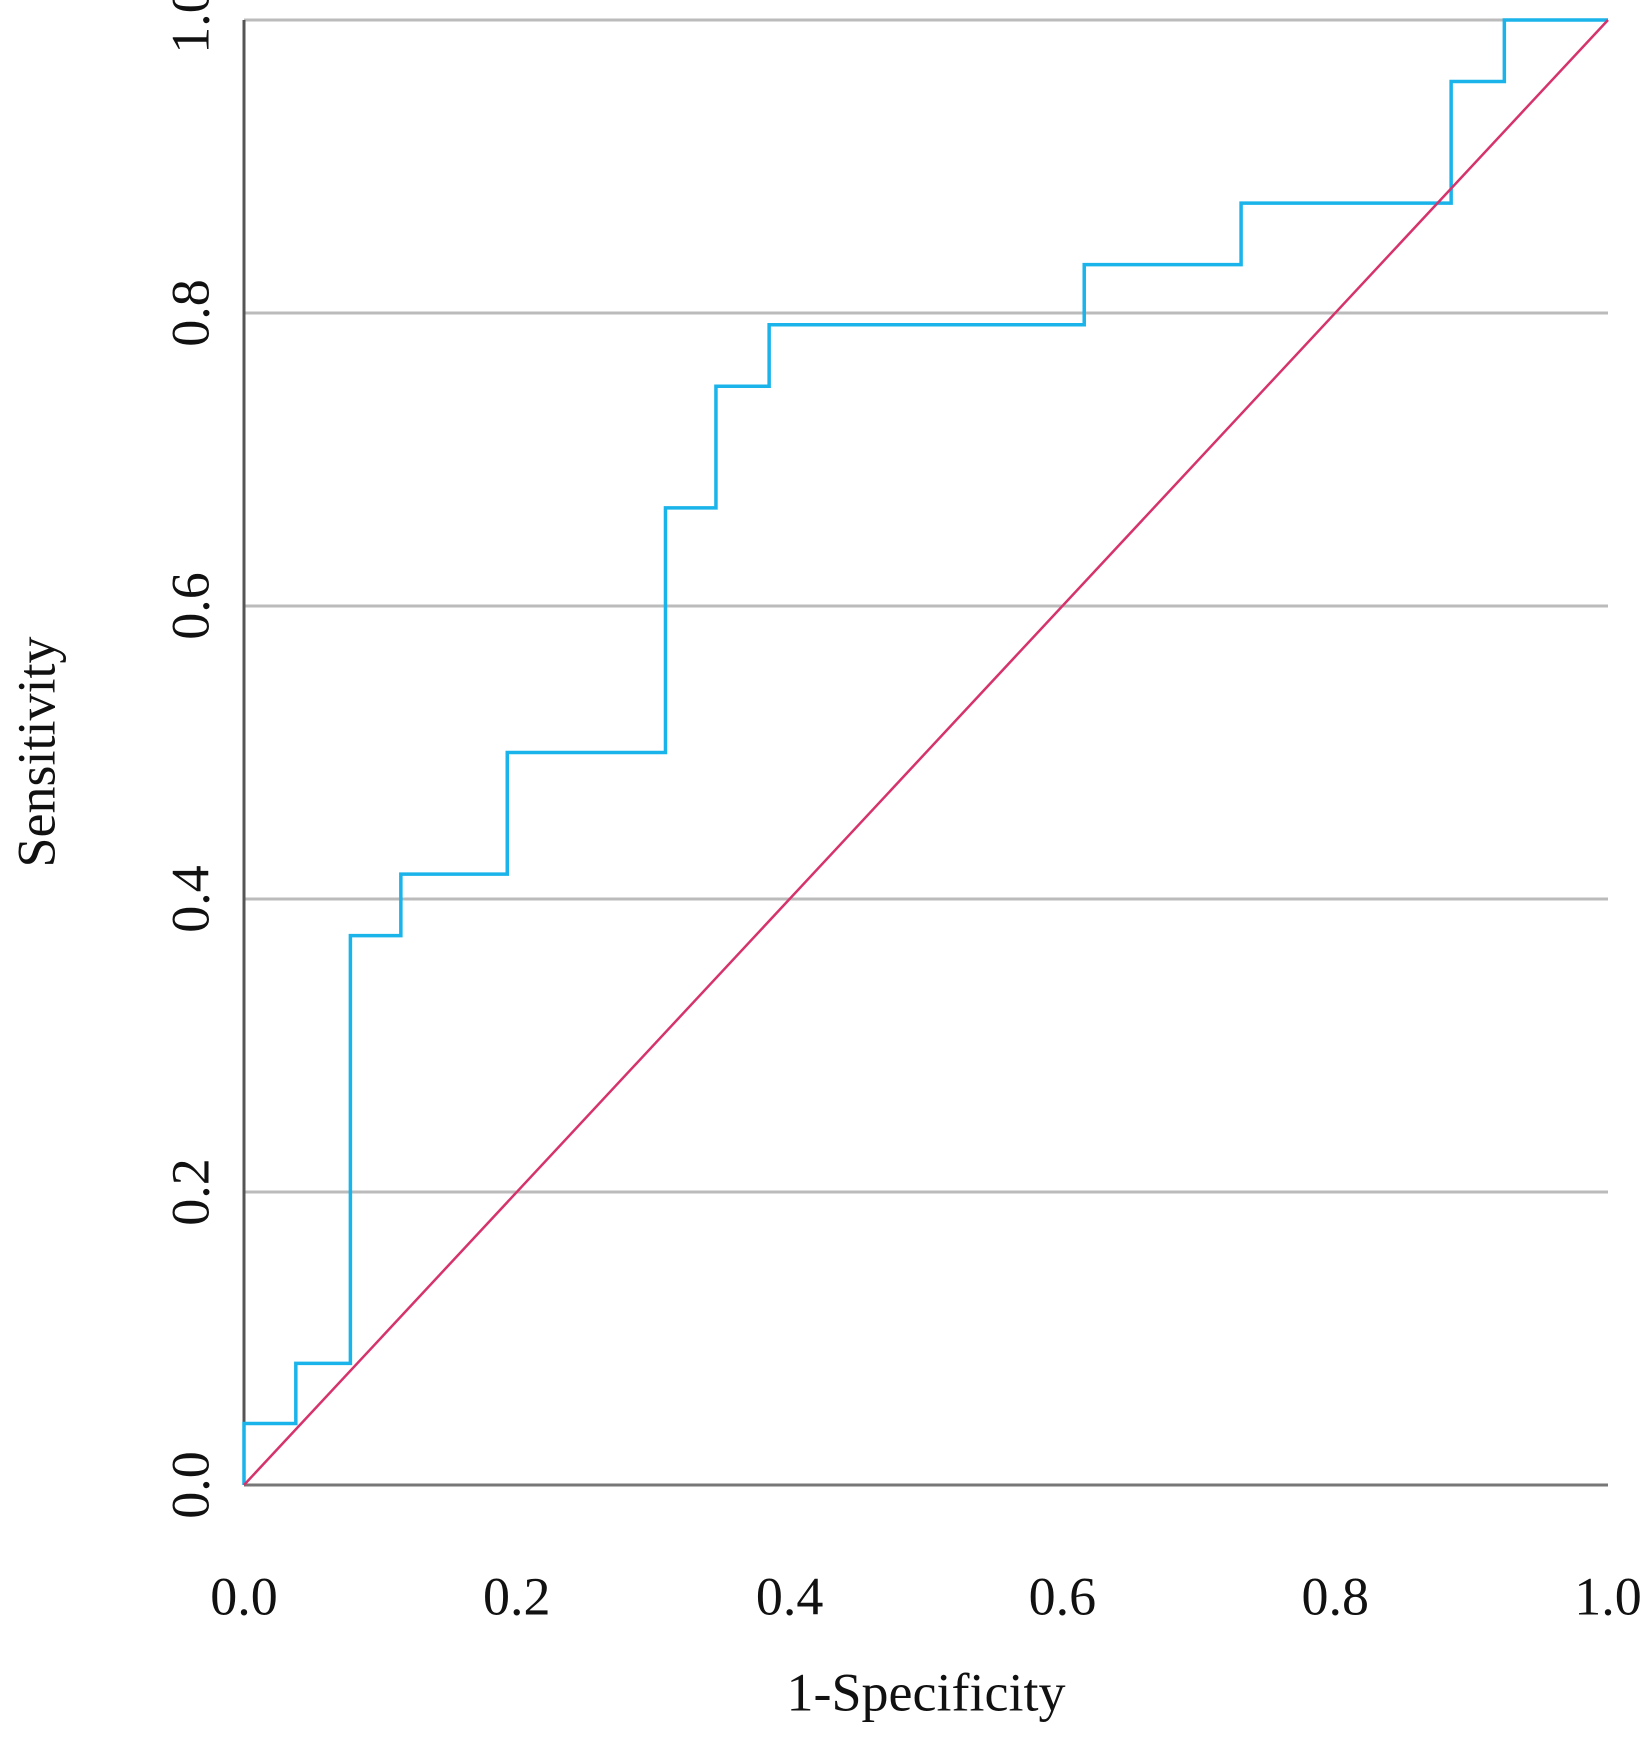 Image resolution: width=1649 pixels, height=1742 pixels. What do you see at coordinates (790, 1596) in the screenshot?
I see `x-tick-label: 0.4` at bounding box center [790, 1596].